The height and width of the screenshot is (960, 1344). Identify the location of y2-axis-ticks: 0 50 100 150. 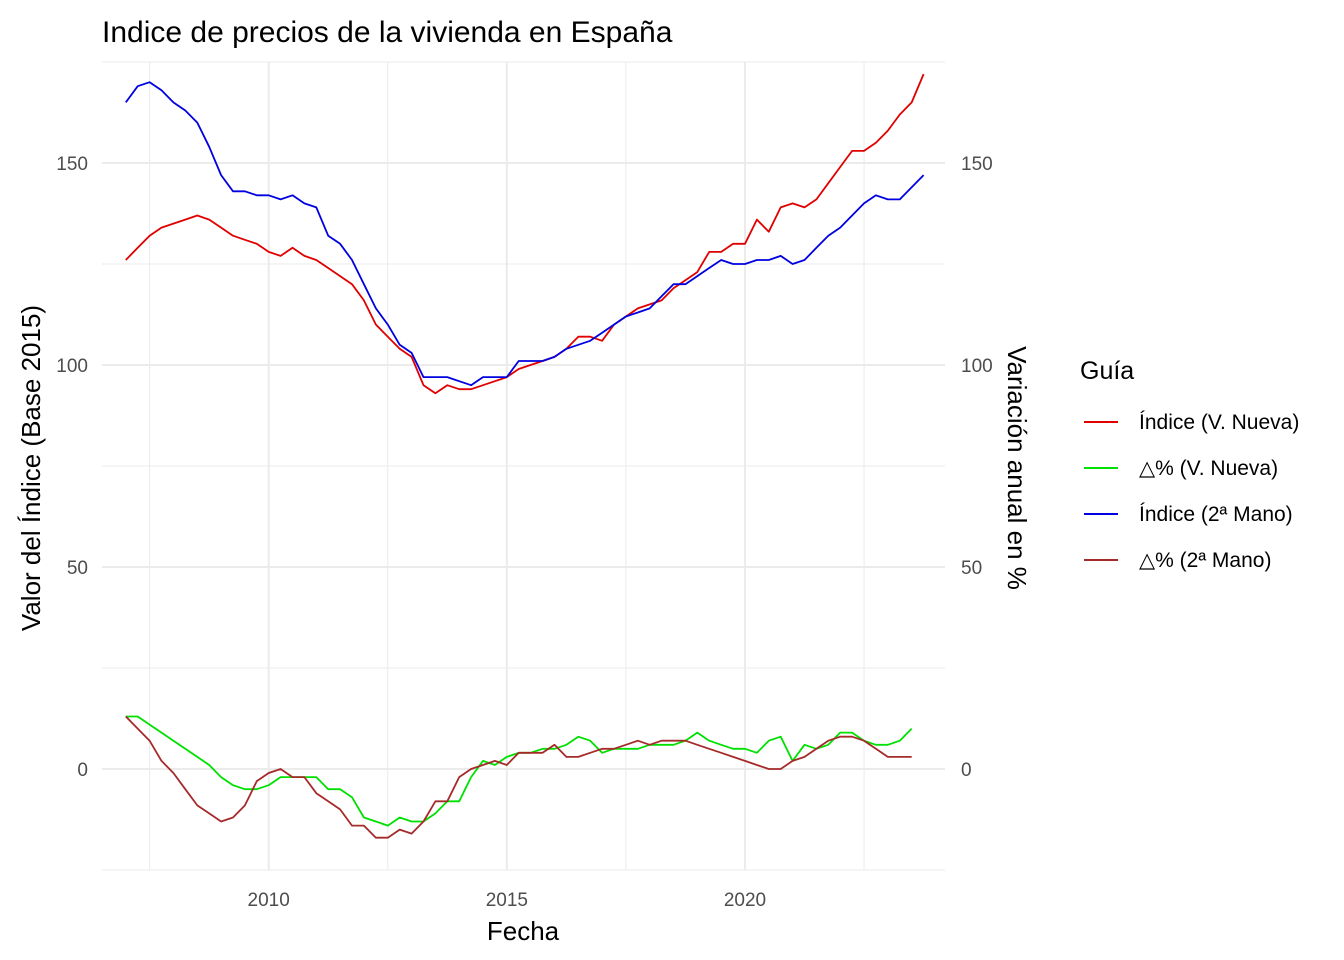
(977, 467).